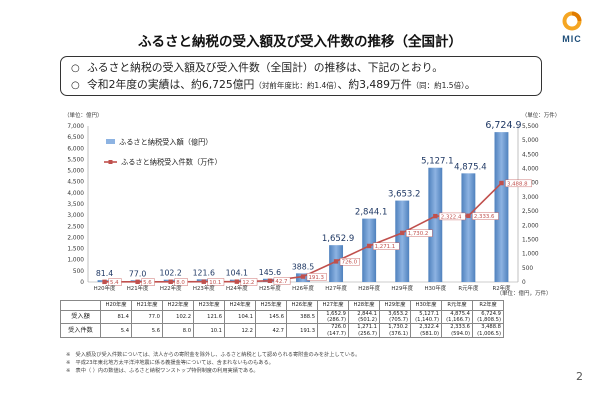 The image size is (600, 400). I want to click on table-cell: 6,724.9 (1,808.5), so click(488, 317).